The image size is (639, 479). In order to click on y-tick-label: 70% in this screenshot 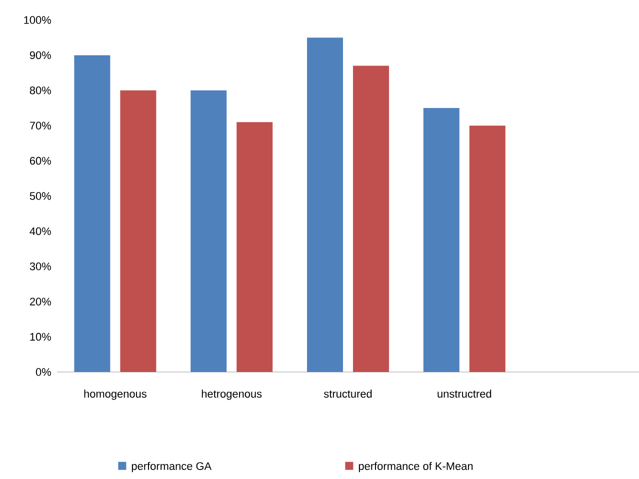, I will do `click(40, 126)`.